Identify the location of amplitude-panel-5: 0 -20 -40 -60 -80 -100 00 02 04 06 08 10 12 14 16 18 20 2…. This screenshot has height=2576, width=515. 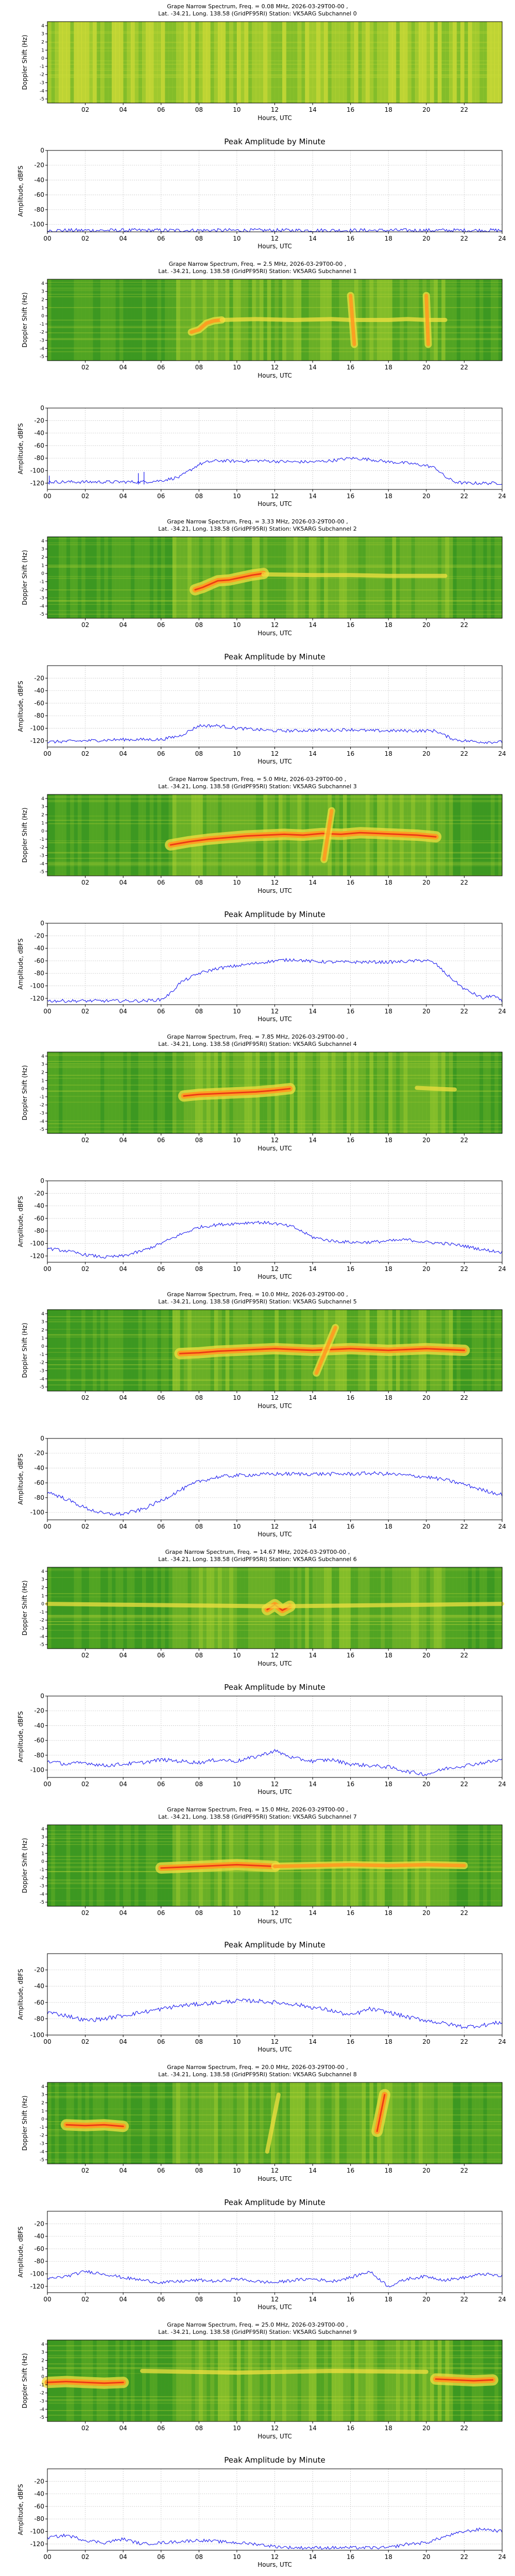
(261, 1486).